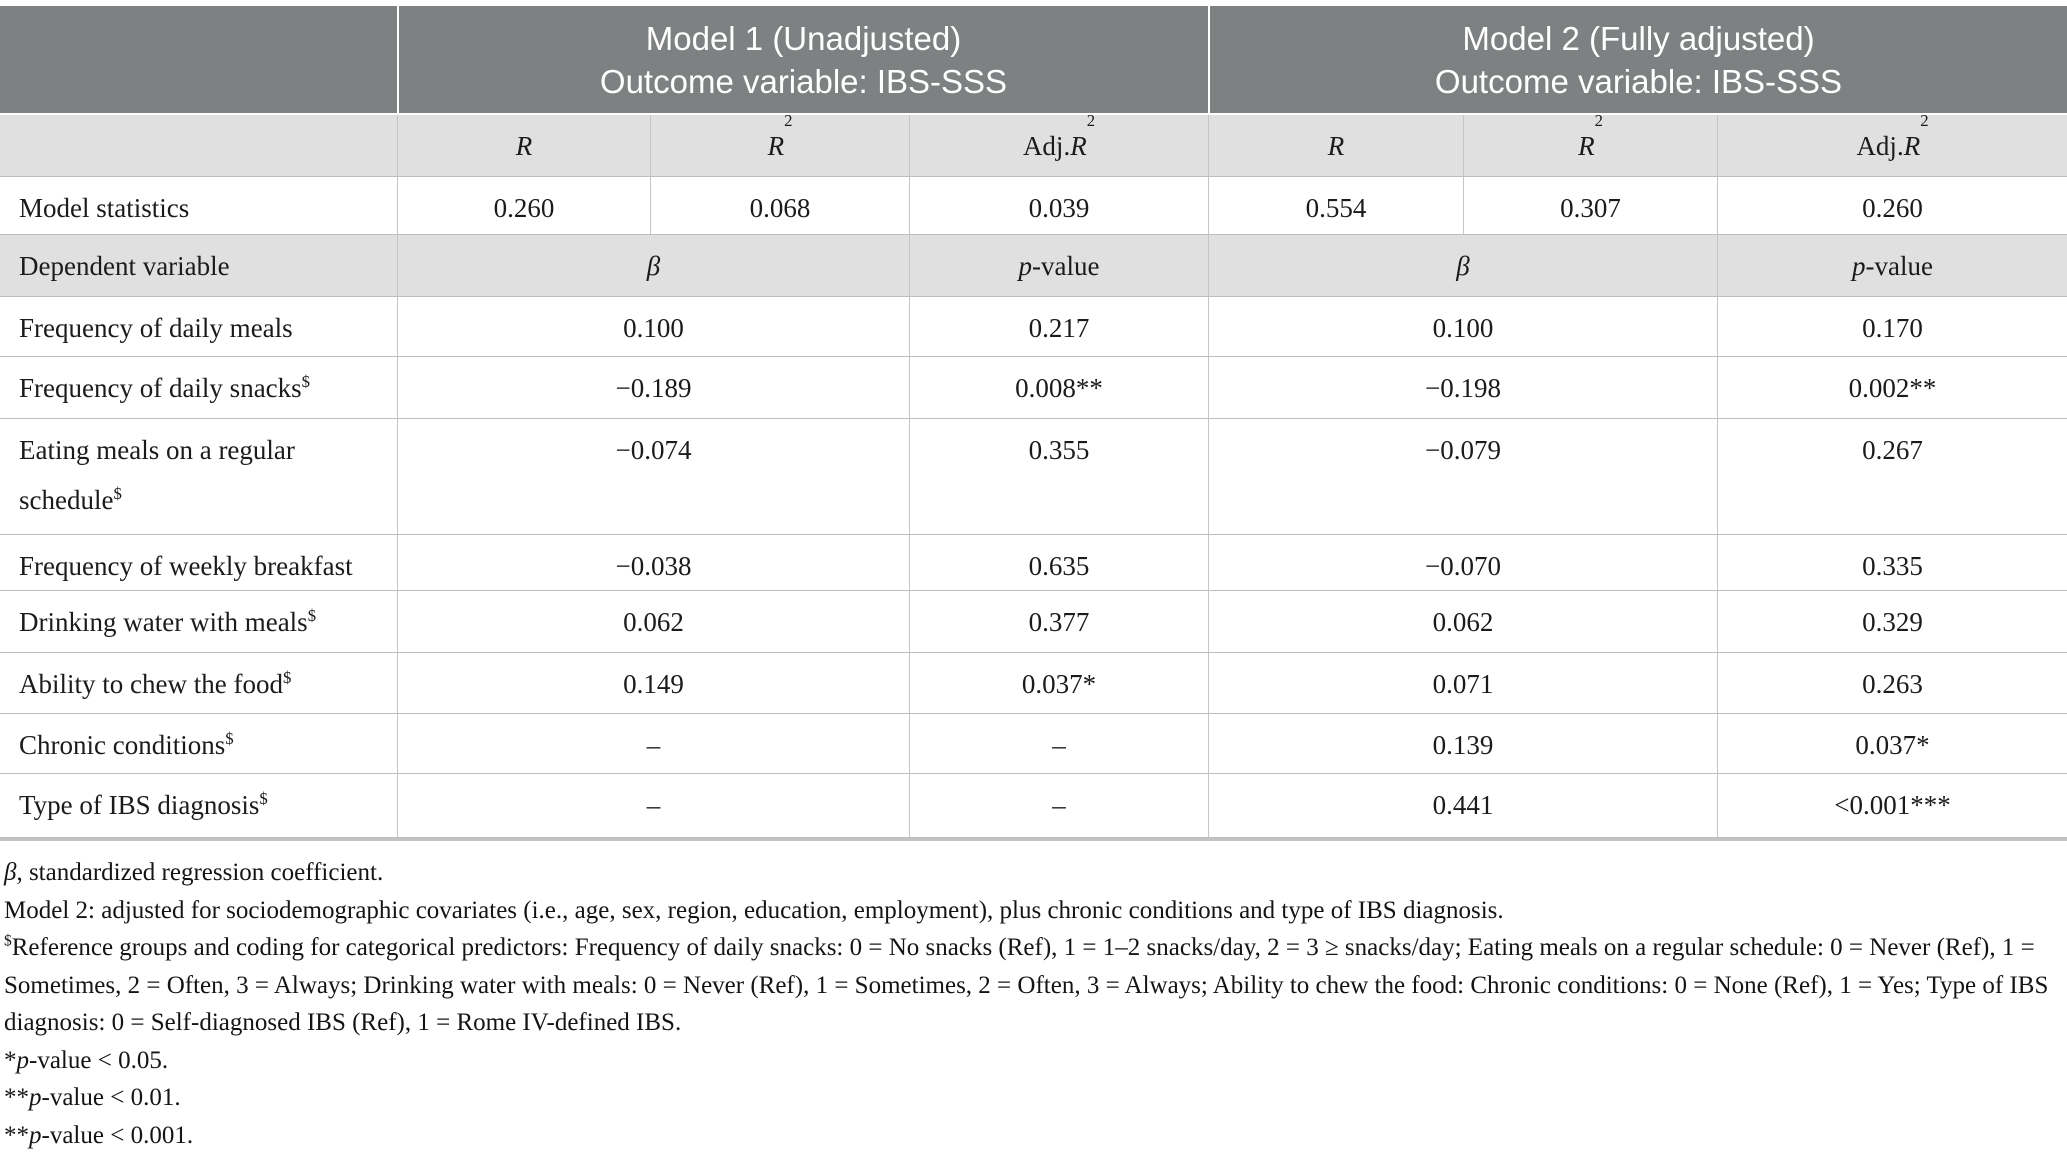 The width and height of the screenshot is (2067, 1161). What do you see at coordinates (155, 683) in the screenshot?
I see `row-label: Ability to chew the food$` at bounding box center [155, 683].